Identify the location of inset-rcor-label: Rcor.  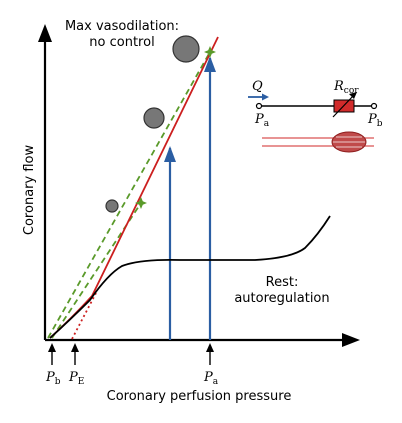
(346, 87).